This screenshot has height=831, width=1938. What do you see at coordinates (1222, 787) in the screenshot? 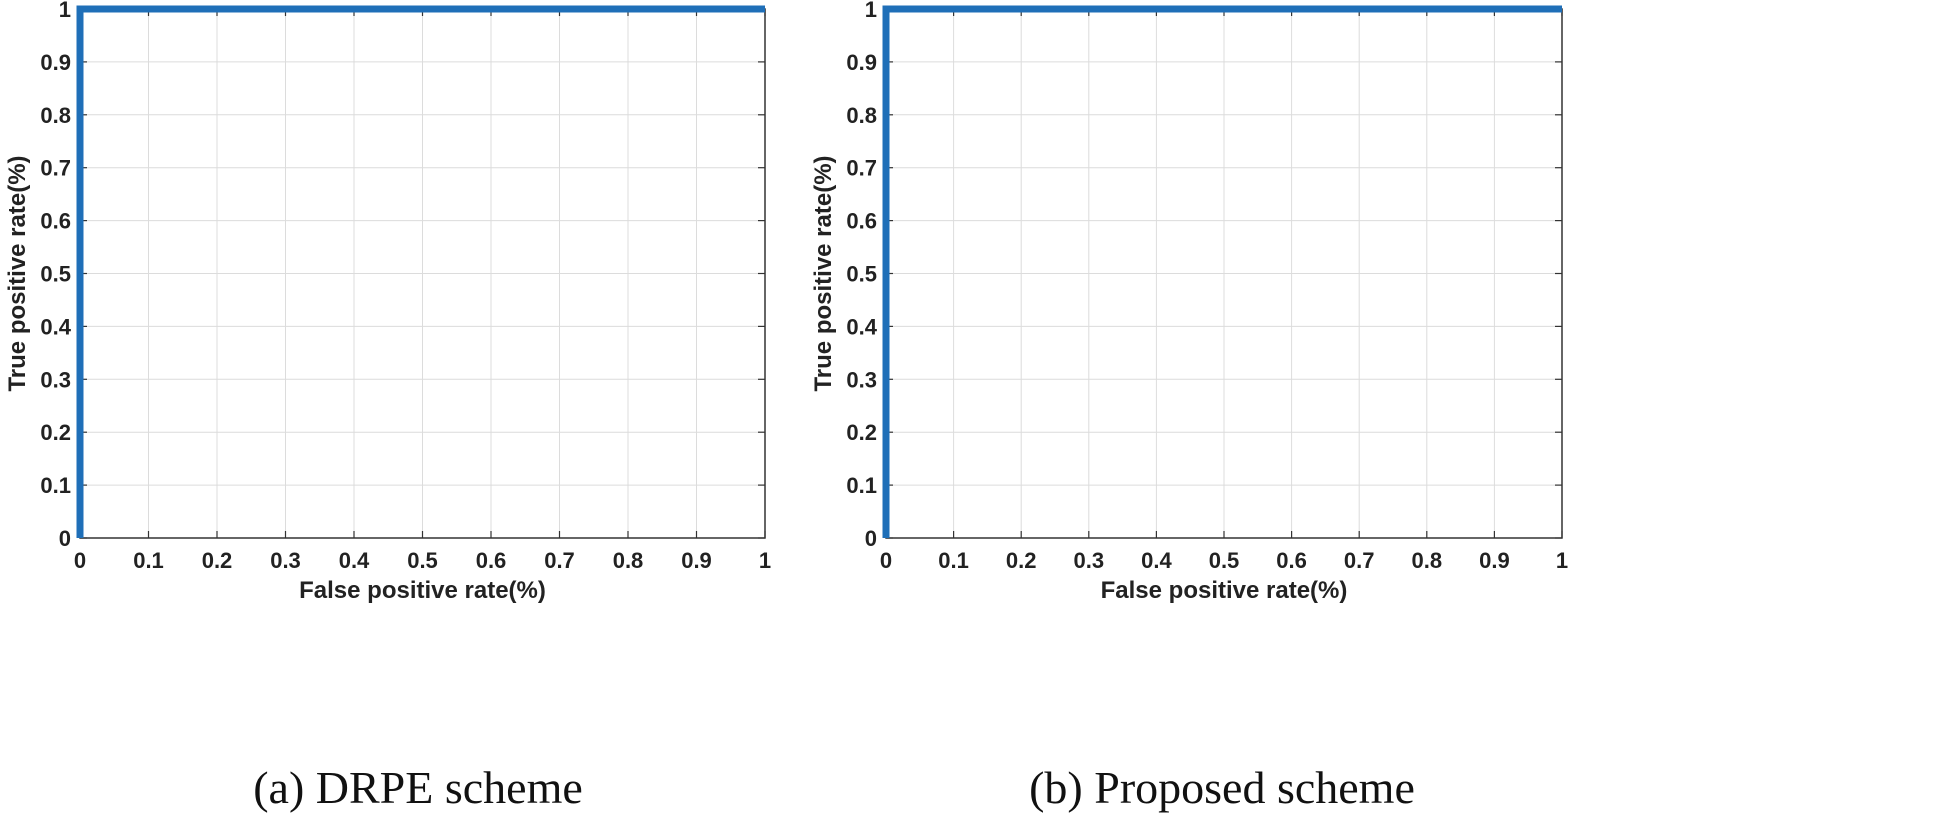
I see `panel-caption: (b) Proposed scheme` at bounding box center [1222, 787].